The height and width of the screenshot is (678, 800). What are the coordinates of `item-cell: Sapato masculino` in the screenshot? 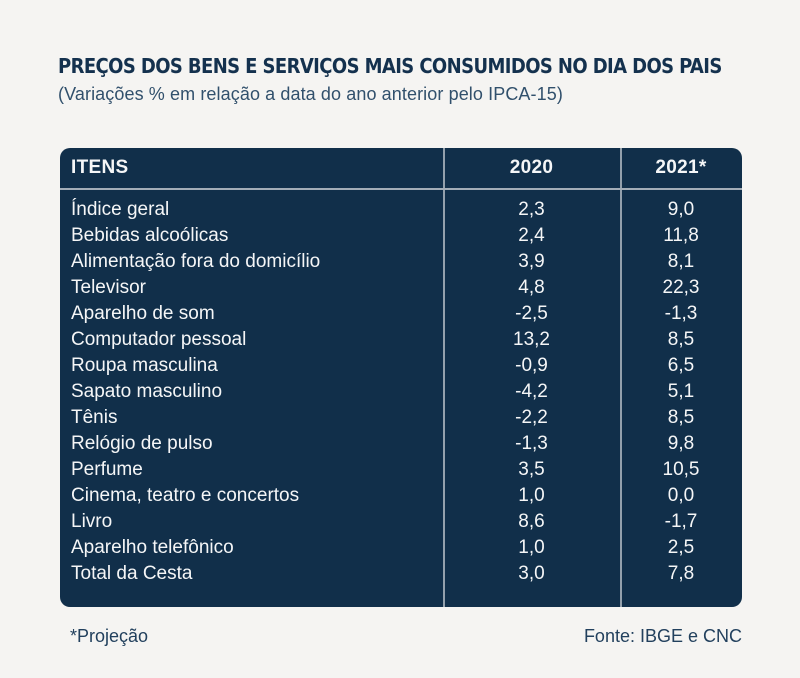 It's located at (147, 391).